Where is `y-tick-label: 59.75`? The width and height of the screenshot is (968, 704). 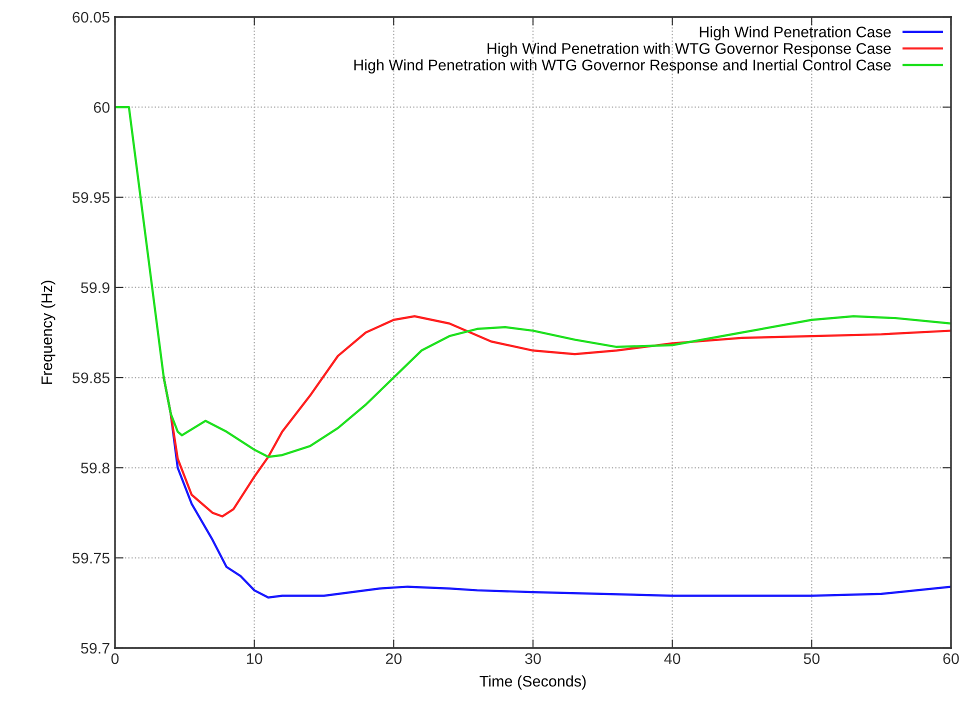
y-tick-label: 59.75 is located at coordinates (91, 558).